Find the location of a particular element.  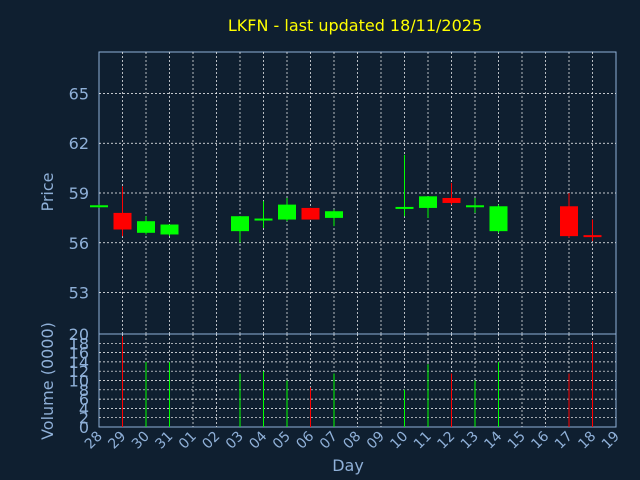

x-tick-label: 01 is located at coordinates (188, 441).